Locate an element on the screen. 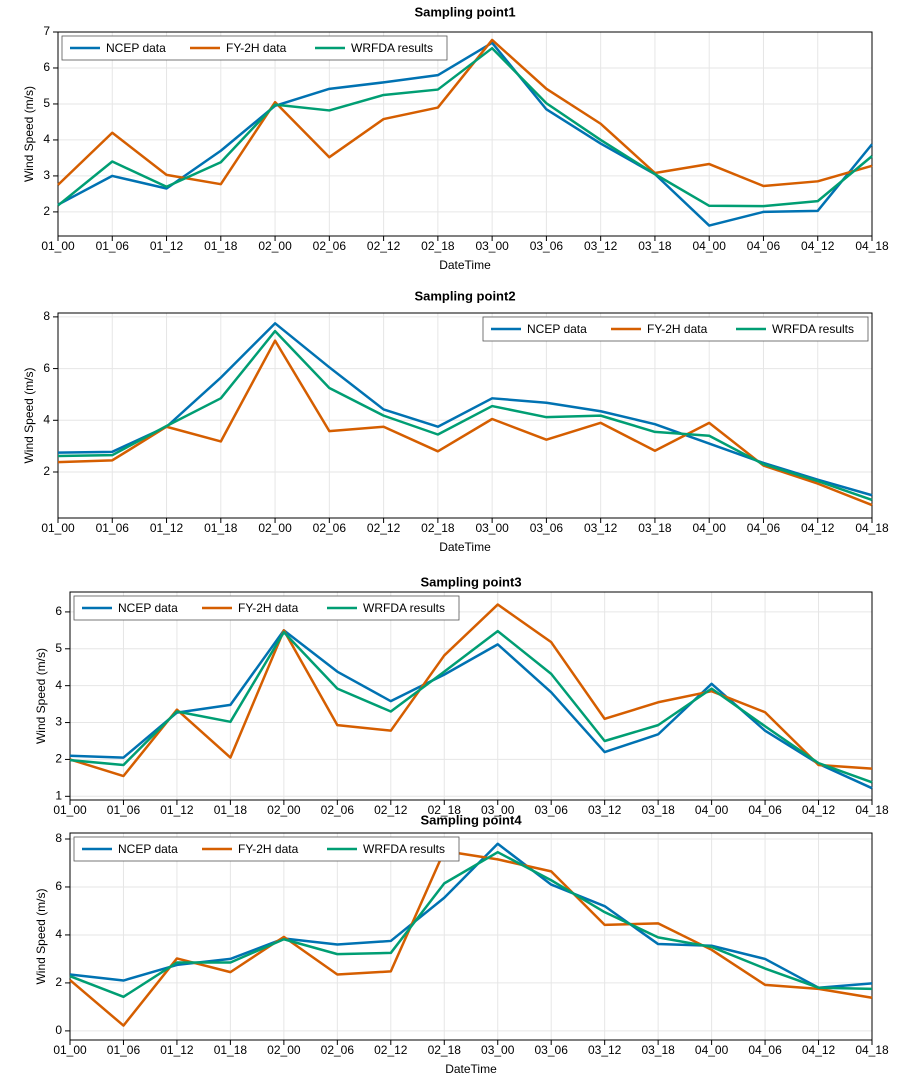  chart-title: Sampling point1 is located at coordinates (464, 11).